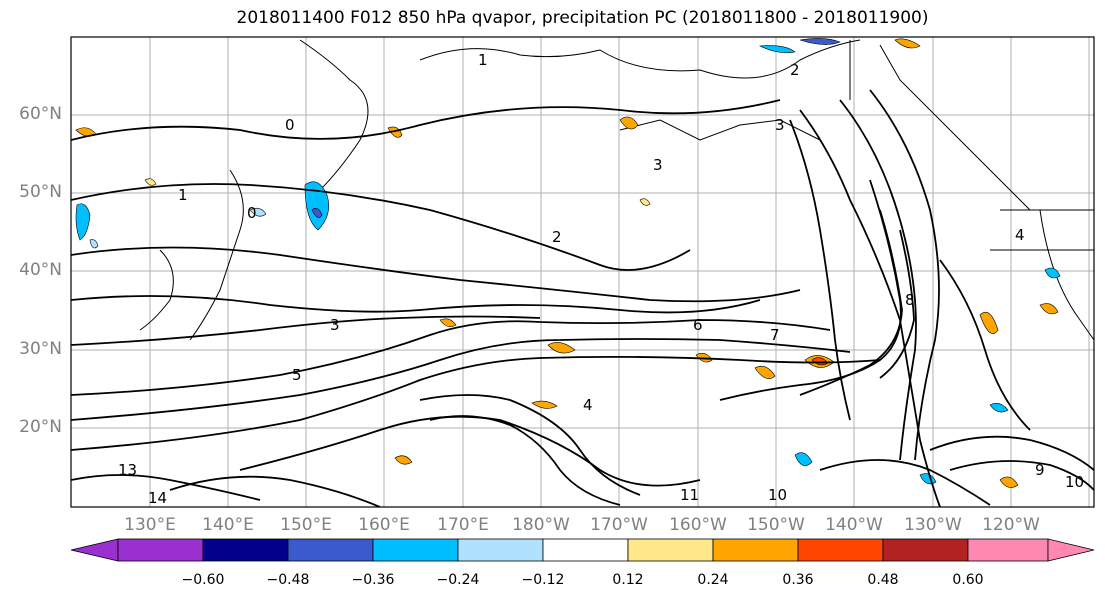 This screenshot has height=601, width=1105. I want to click on colorbar-tick-label: 0.60, so click(968, 580).